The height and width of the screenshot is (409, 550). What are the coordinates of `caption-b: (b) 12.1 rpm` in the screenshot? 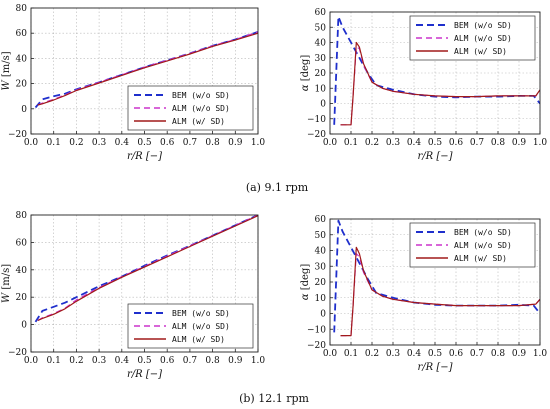 It's located at (274, 398).